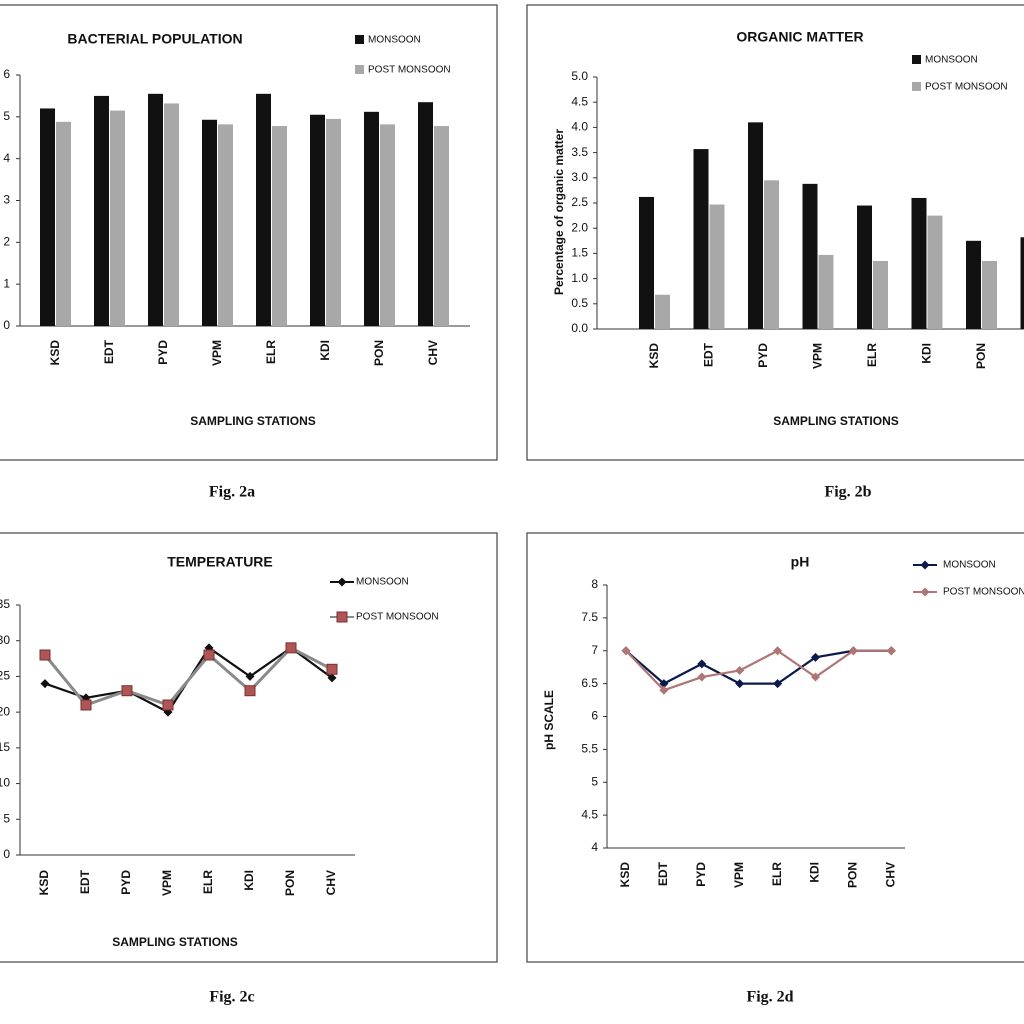 The image size is (1024, 1024). What do you see at coordinates (6, 116) in the screenshot?
I see `y-tick-label: 5` at bounding box center [6, 116].